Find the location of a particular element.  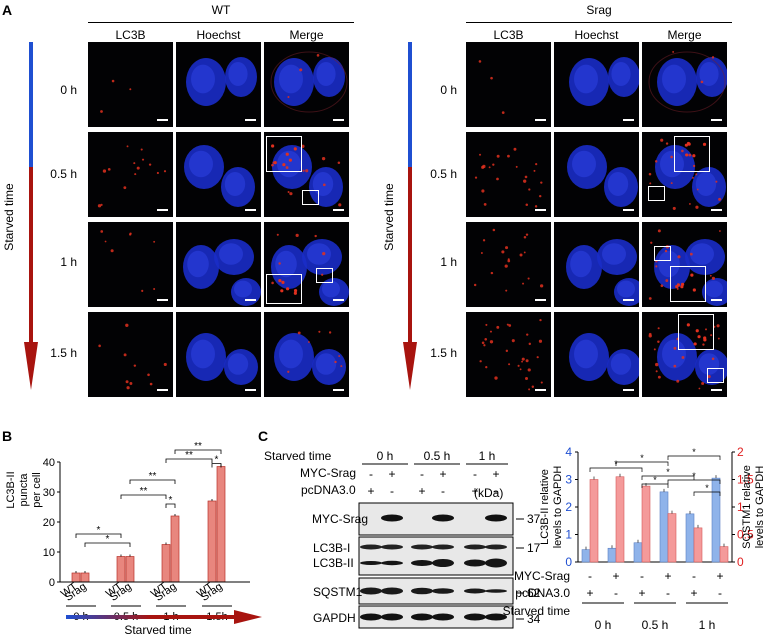

wt-merge-image-row0 is located at coordinates (306, 84).